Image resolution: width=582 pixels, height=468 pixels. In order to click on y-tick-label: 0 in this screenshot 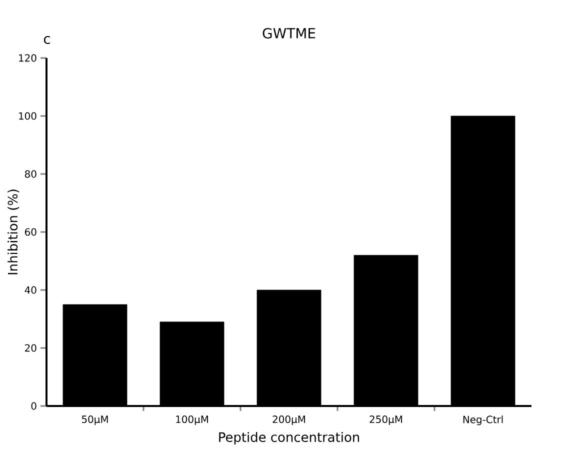, I will do `click(33, 406)`.